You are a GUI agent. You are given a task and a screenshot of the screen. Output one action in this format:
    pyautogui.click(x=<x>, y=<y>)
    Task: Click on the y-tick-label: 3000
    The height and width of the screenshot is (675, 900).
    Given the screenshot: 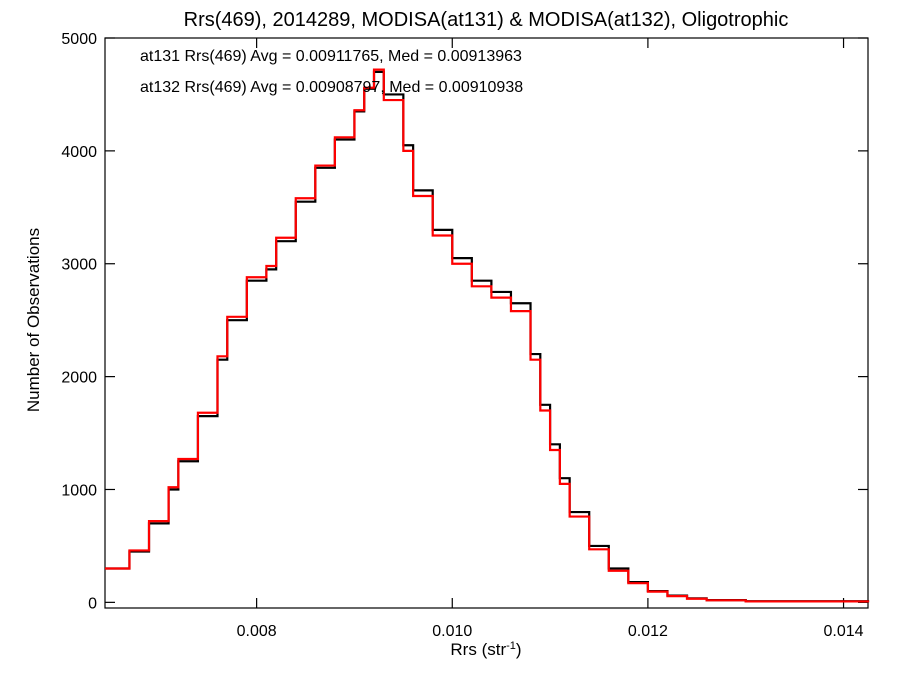 What is the action you would take?
    pyautogui.click(x=79, y=265)
    